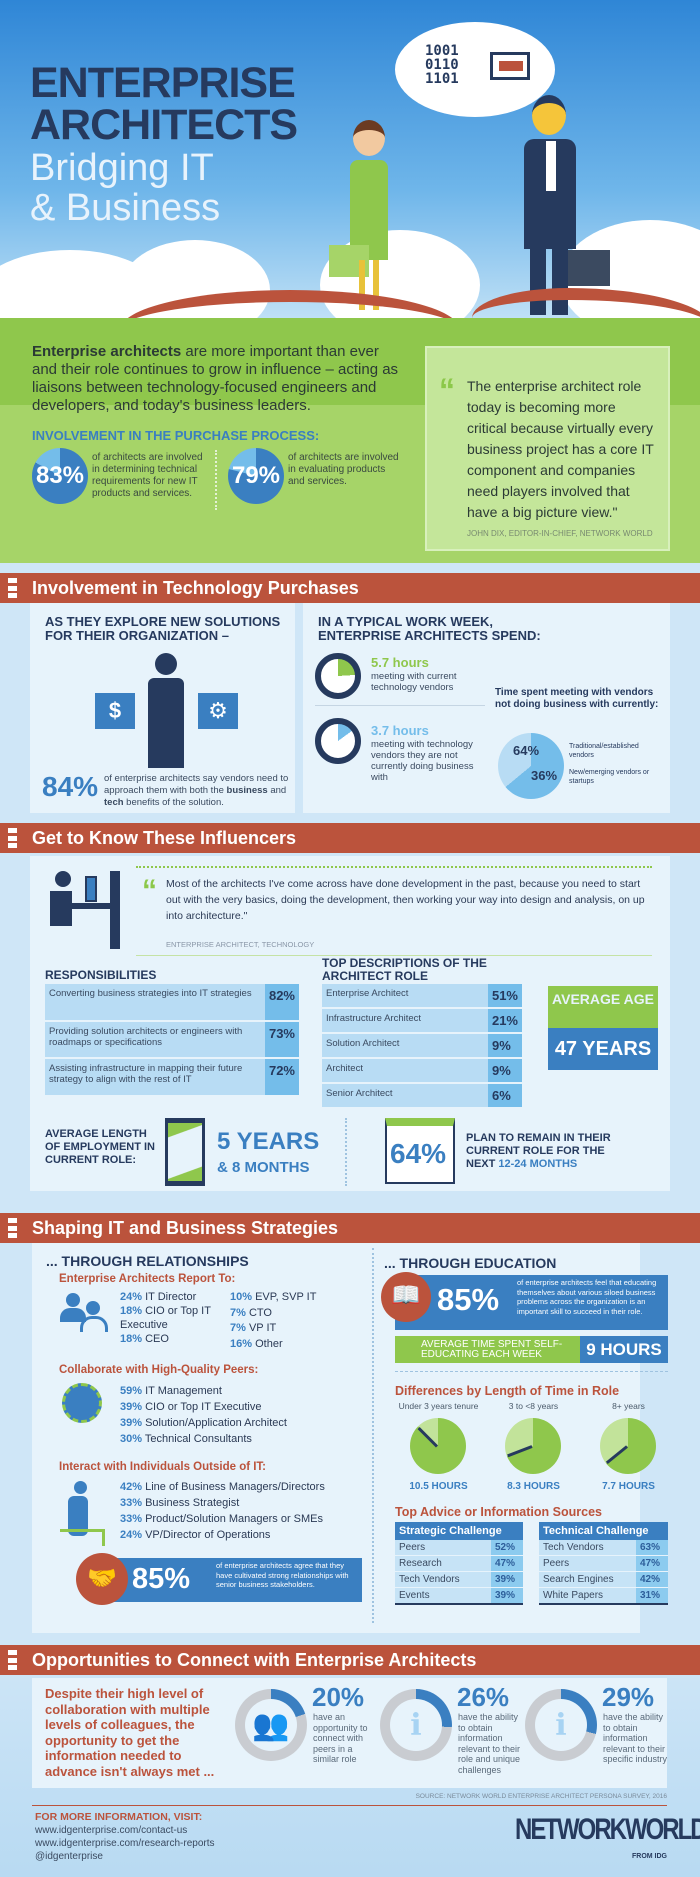 This screenshot has width=700, height=1877. What do you see at coordinates (195, 1535) in the screenshot?
I see `list-item: 24% VP/Director of Operations` at bounding box center [195, 1535].